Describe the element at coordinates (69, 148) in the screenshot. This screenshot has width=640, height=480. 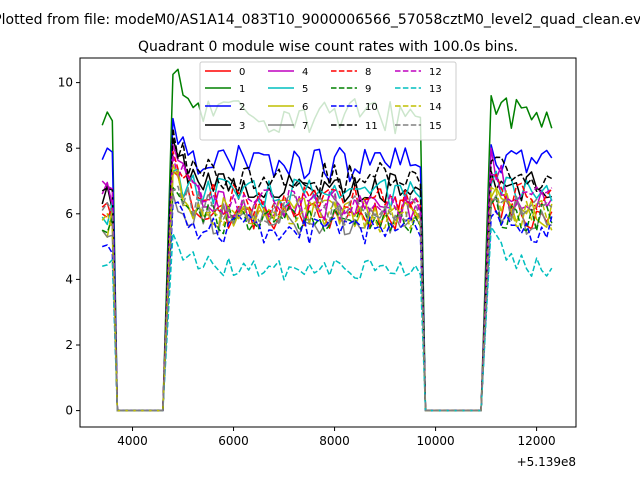
I see `y-tick-label: 8` at that location.